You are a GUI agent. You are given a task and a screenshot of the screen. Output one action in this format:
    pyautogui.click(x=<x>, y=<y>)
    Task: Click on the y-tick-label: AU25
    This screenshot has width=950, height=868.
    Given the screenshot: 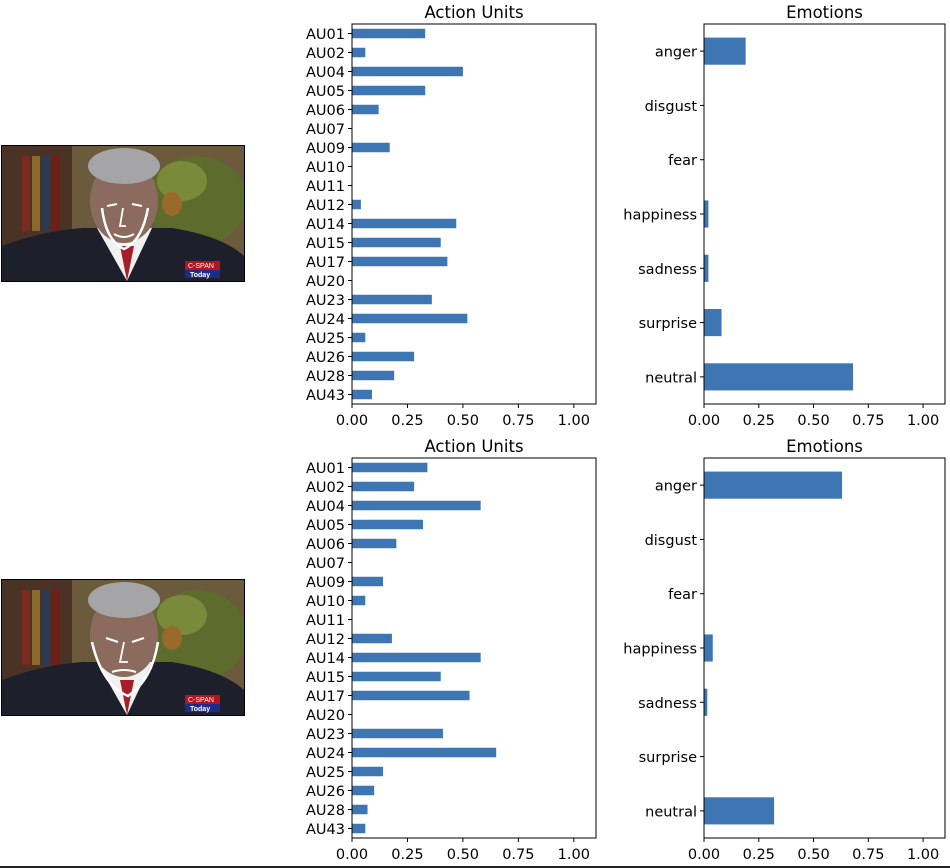 What is the action you would take?
    pyautogui.click(x=325, y=773)
    